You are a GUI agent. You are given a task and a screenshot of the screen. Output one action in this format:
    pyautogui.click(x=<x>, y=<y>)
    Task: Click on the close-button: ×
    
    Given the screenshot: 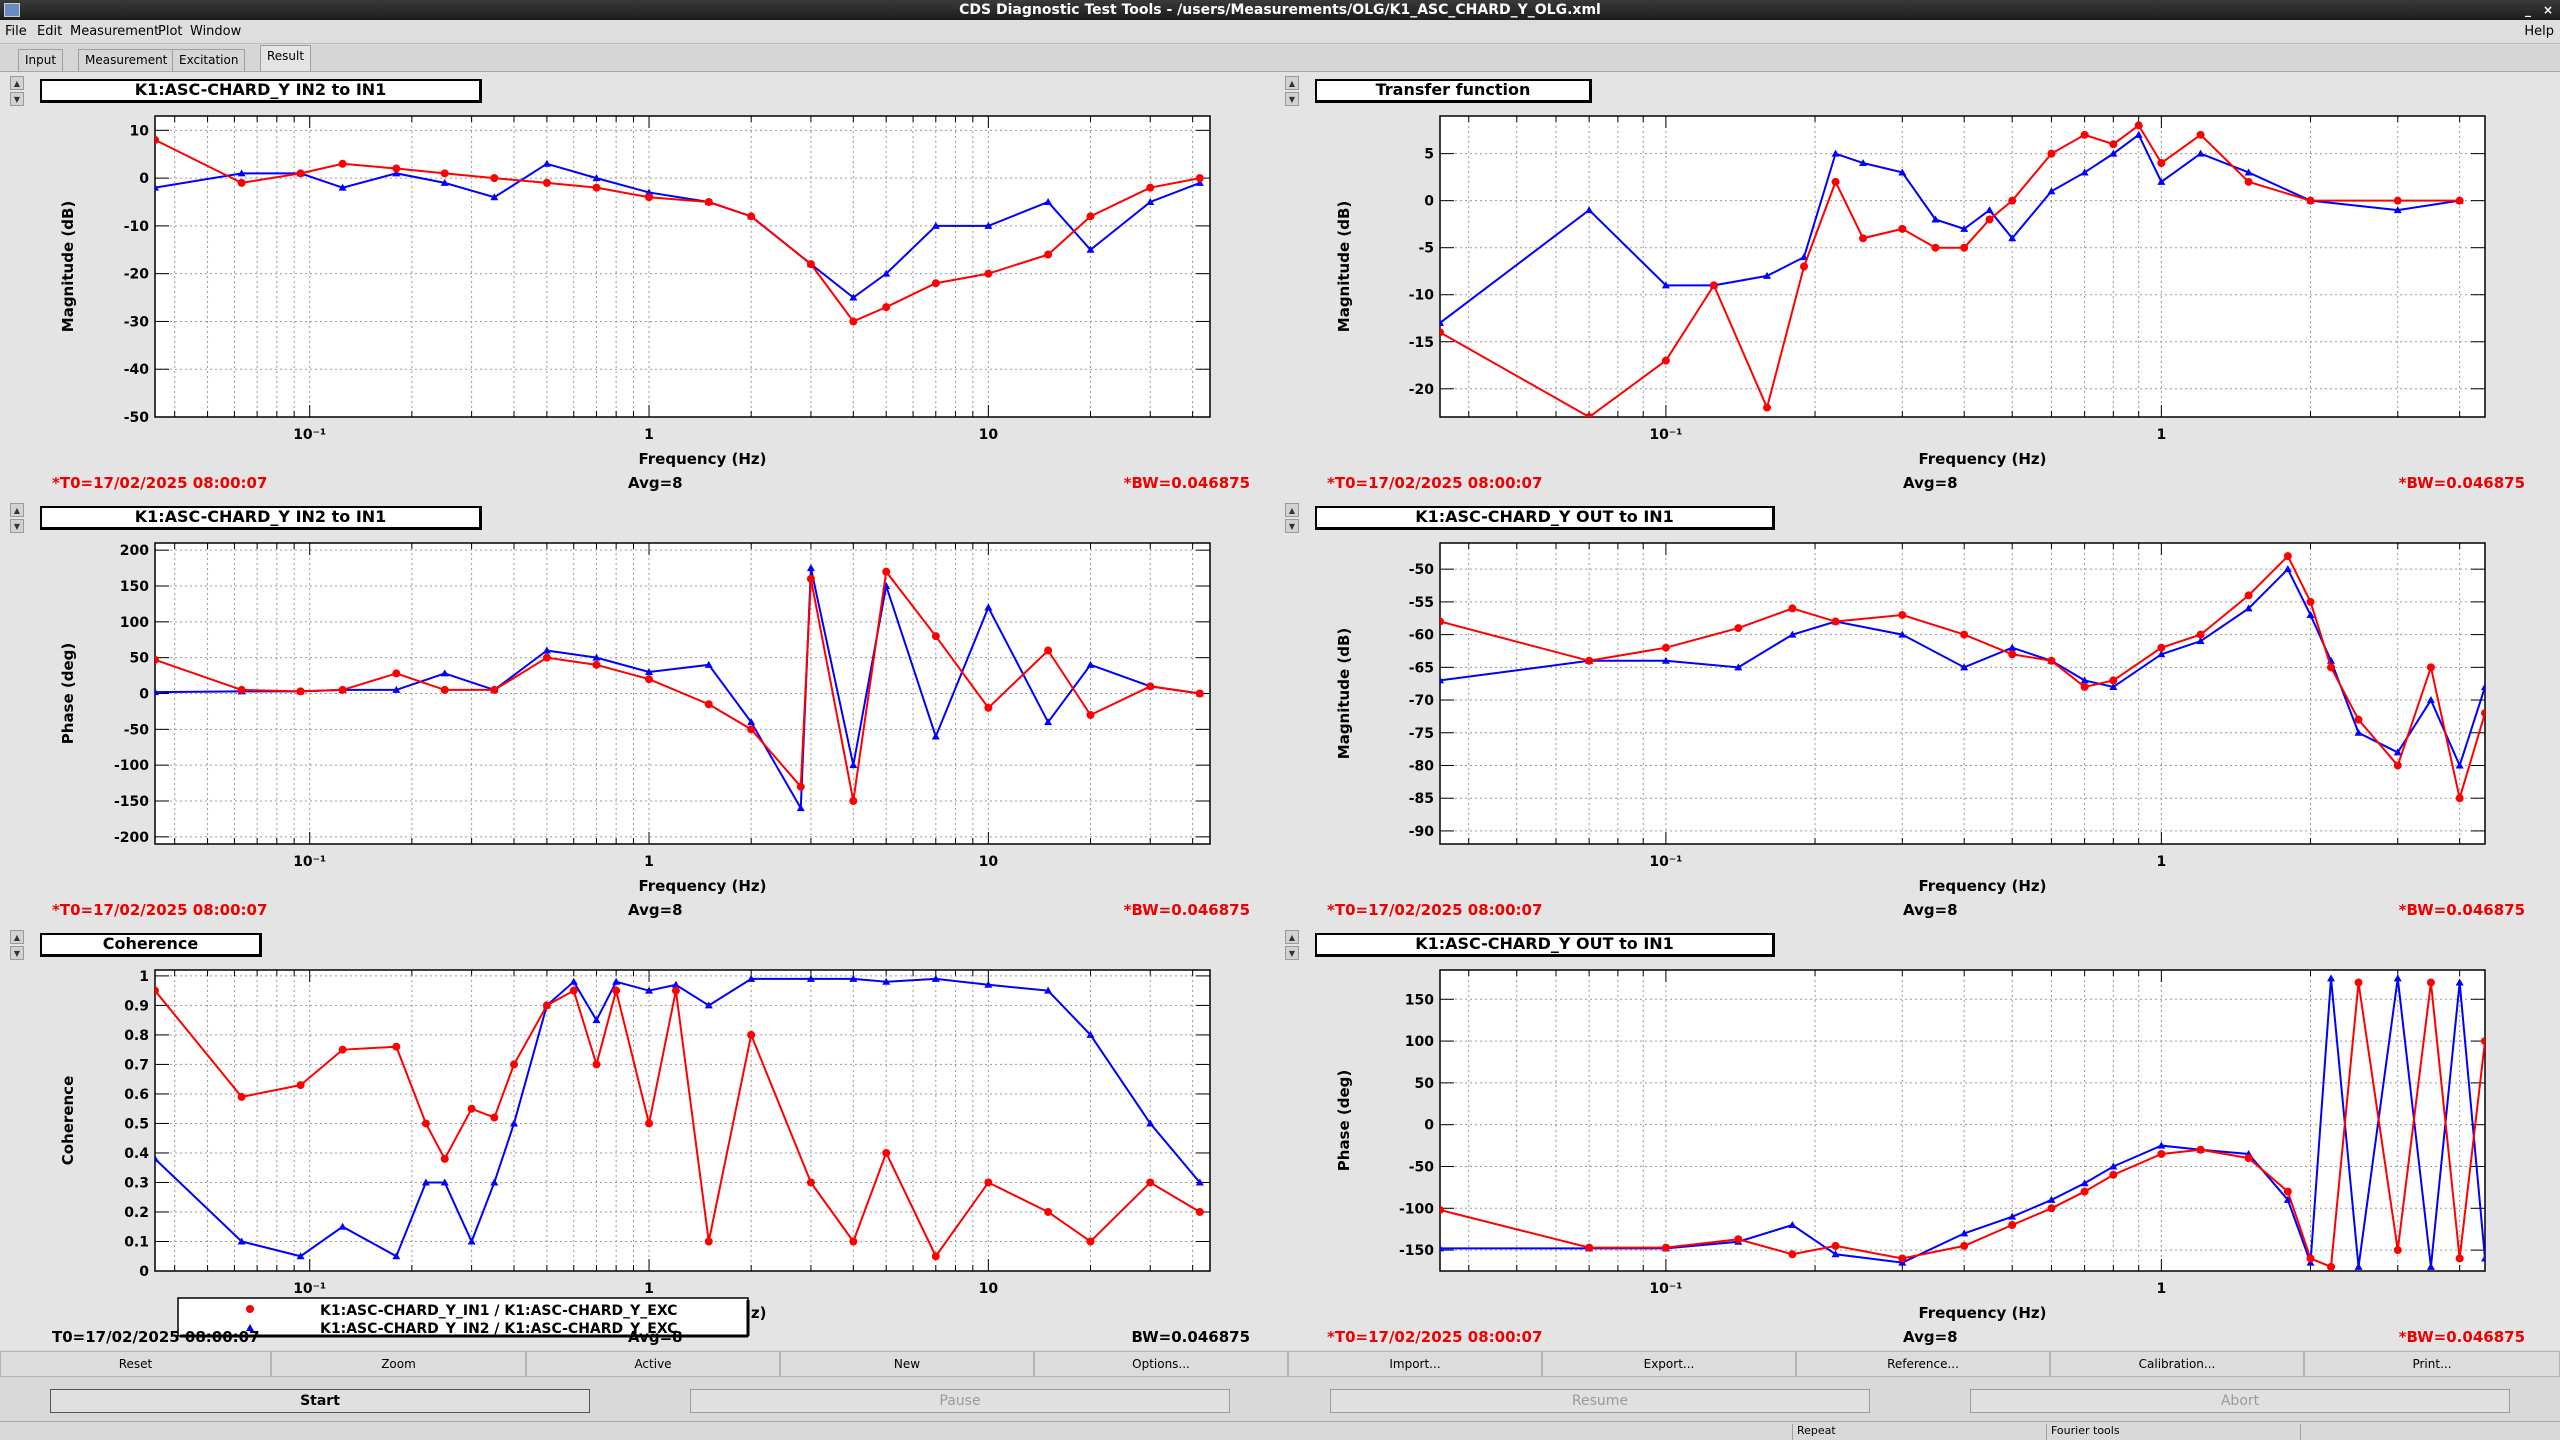 What is the action you would take?
    pyautogui.click(x=2548, y=10)
    